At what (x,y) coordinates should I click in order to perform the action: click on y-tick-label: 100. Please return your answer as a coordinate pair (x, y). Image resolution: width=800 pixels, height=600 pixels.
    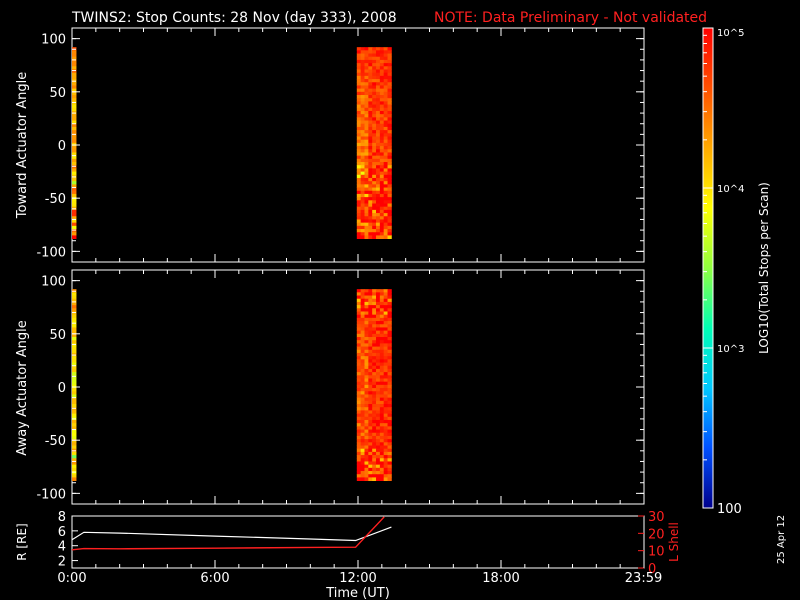
    Looking at the image, I should click on (53, 282).